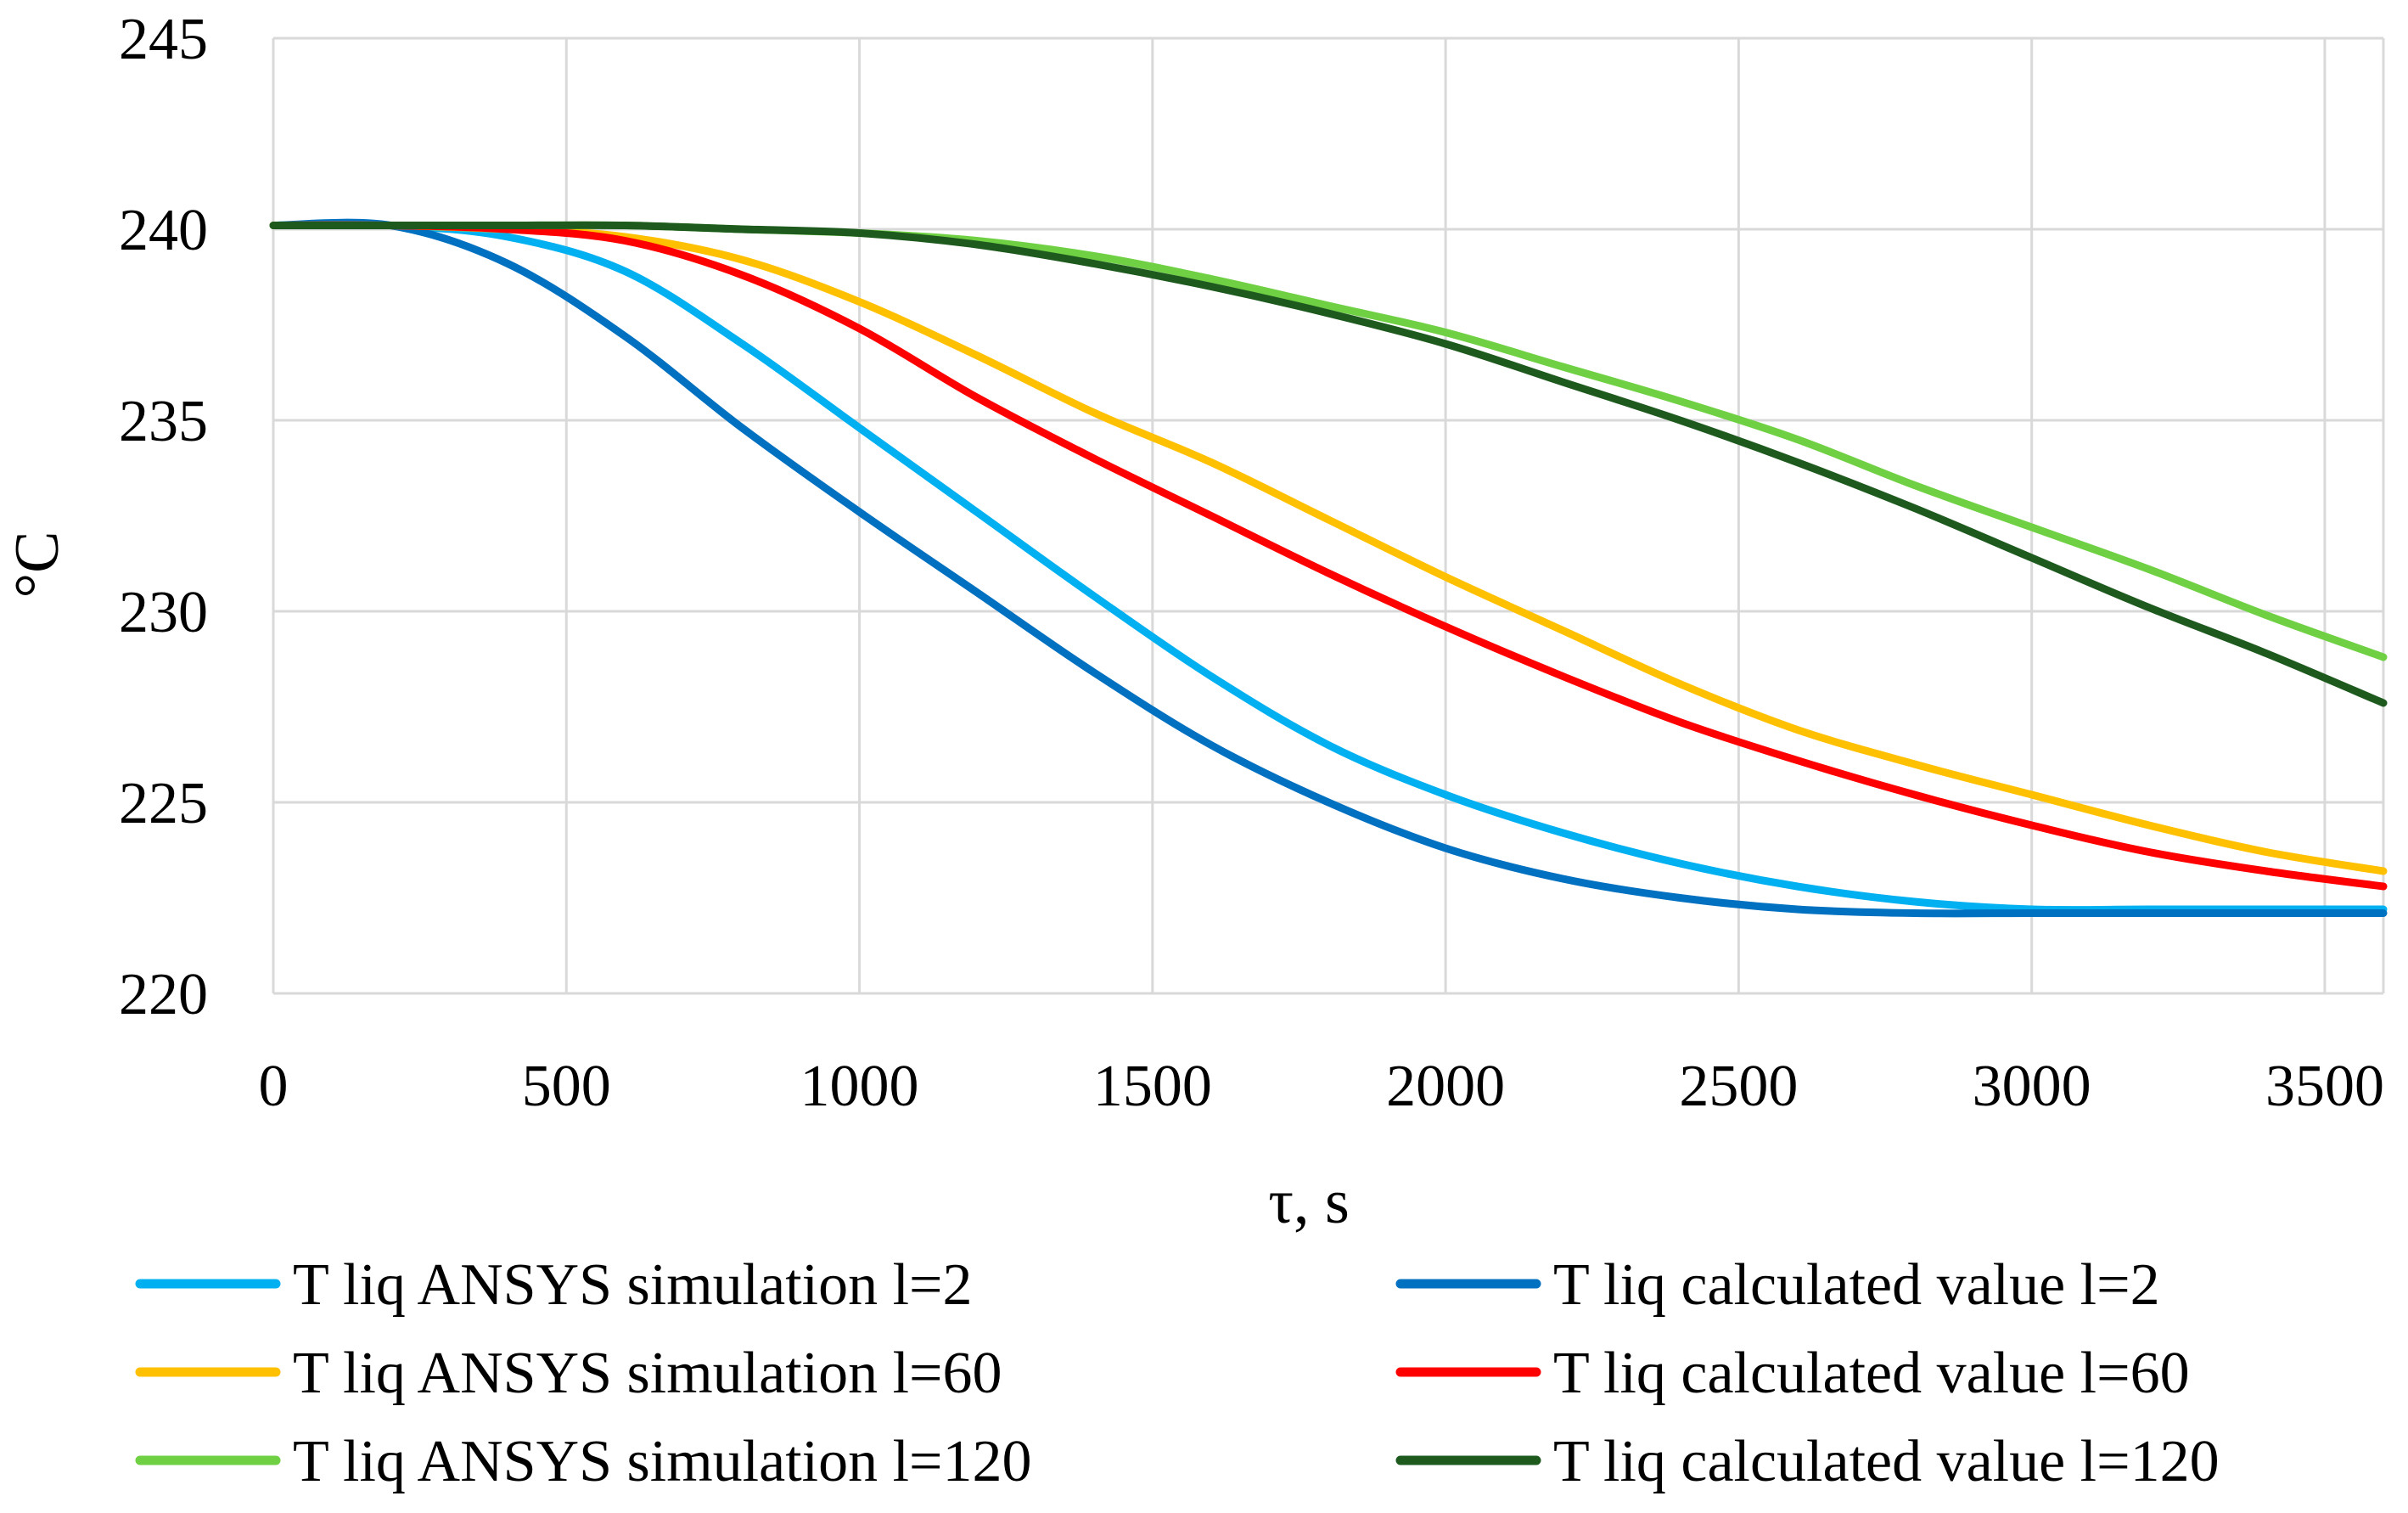 The height and width of the screenshot is (1513, 2408). Describe the element at coordinates (1309, 1202) in the screenshot. I see `x-axis-title: τ, s` at that location.